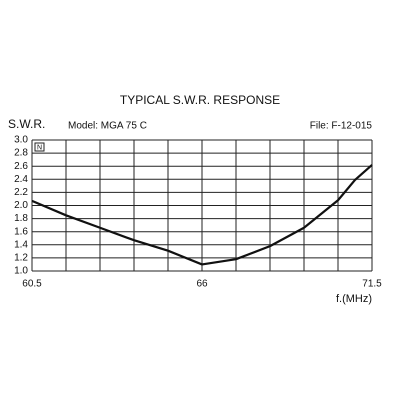 The height and width of the screenshot is (400, 400). Describe the element at coordinates (21, 244) in the screenshot. I see `y-tick-label: 1.4` at that location.